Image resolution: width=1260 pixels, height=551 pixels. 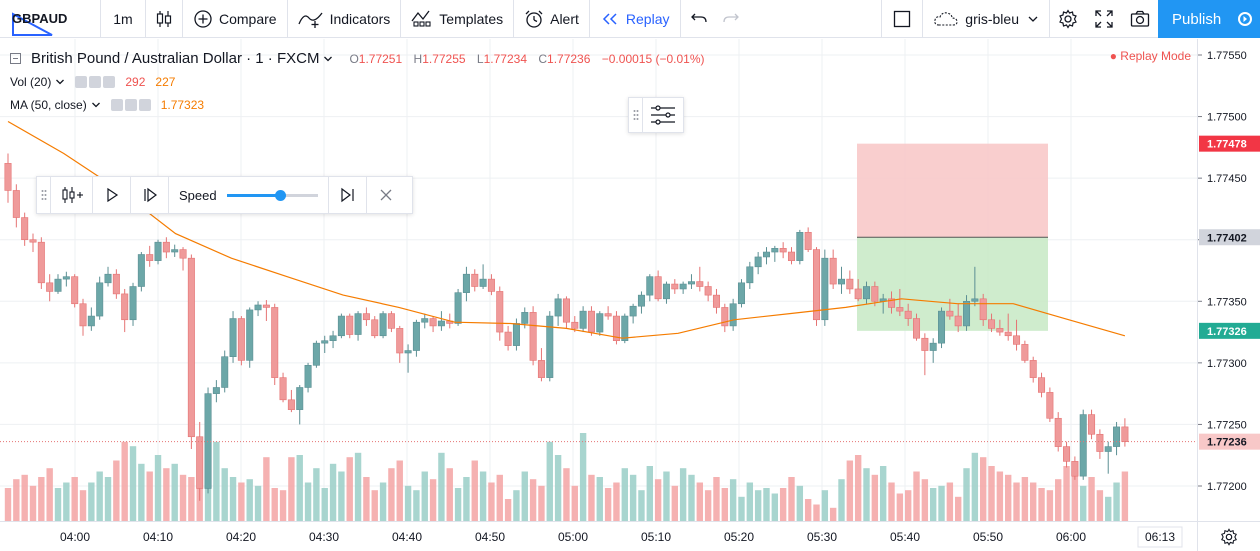 What do you see at coordinates (348, 195) in the screenshot?
I see `jump-to-realtime-button` at bounding box center [348, 195].